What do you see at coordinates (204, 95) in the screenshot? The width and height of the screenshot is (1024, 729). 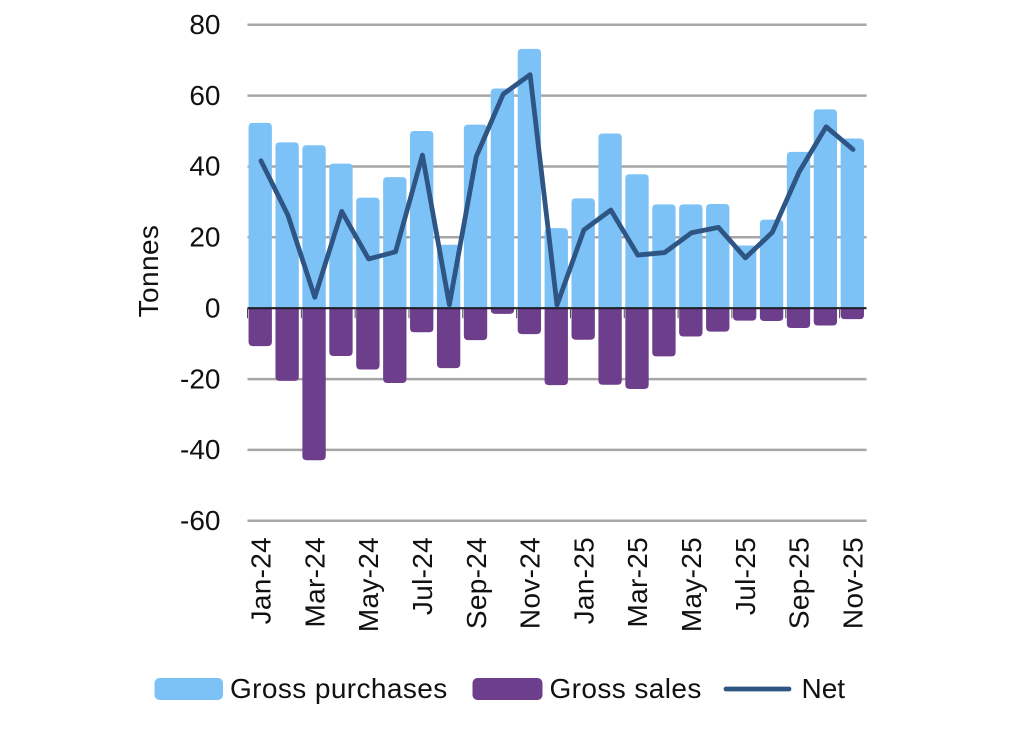 I see `svg-text: 60` at bounding box center [204, 95].